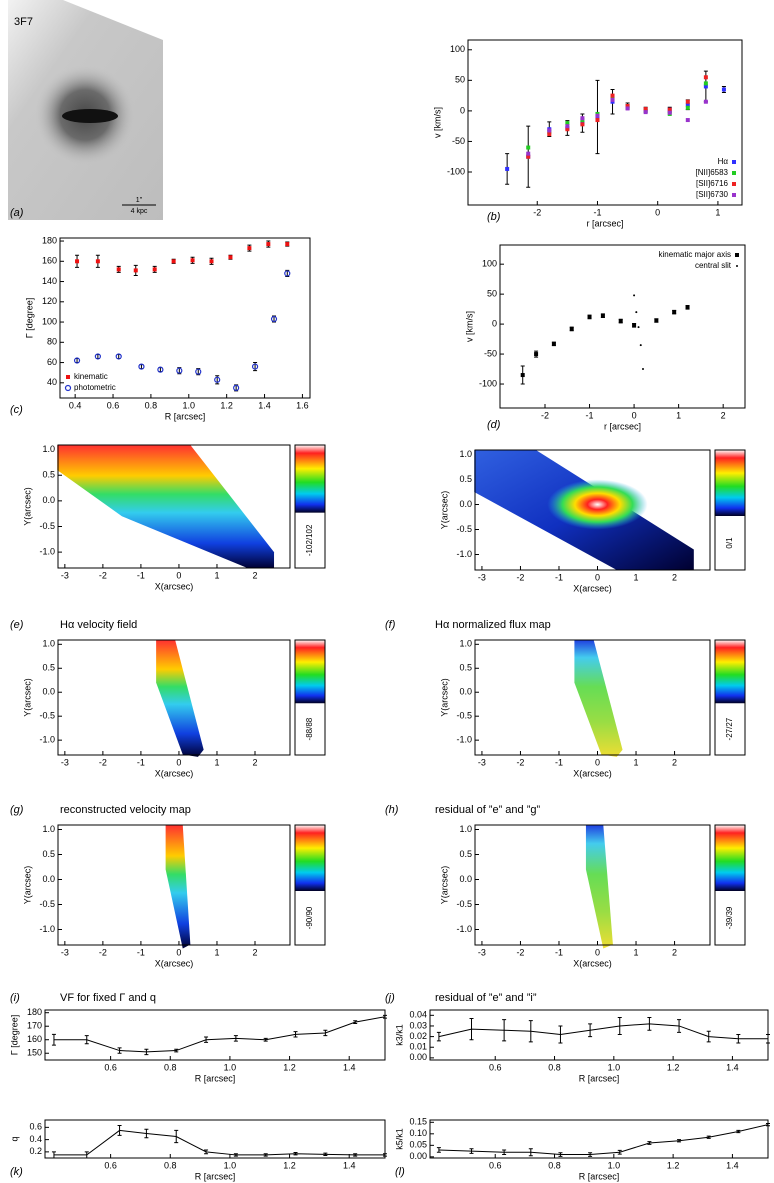  I want to click on legend-label: kinematic major axis, so click(695, 254).